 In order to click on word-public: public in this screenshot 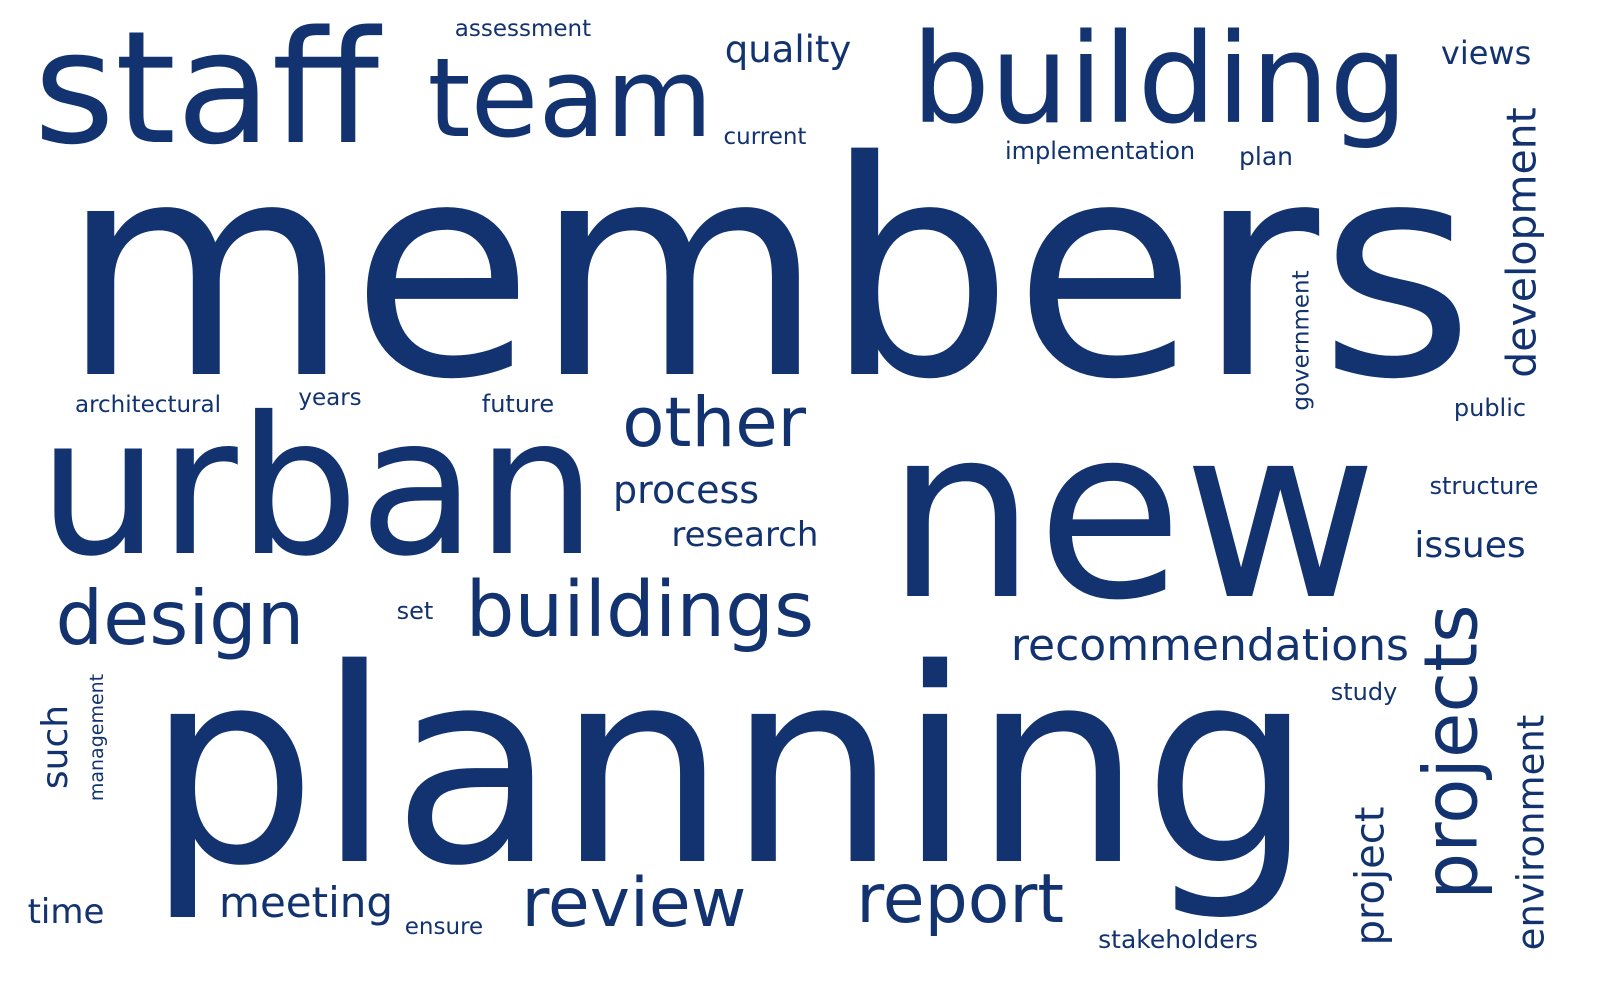, I will do `click(1490, 408)`.